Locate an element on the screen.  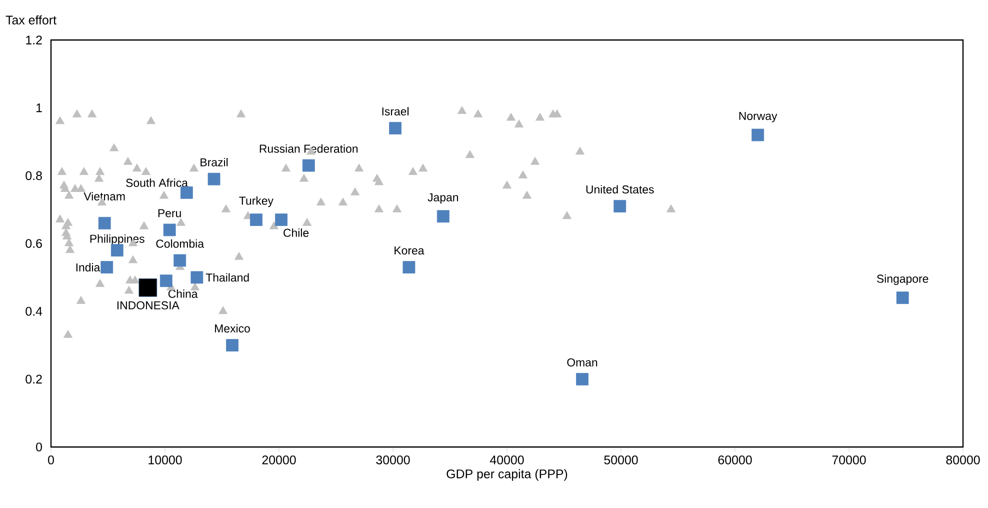
x-tick-label: 0 is located at coordinates (51, 460).